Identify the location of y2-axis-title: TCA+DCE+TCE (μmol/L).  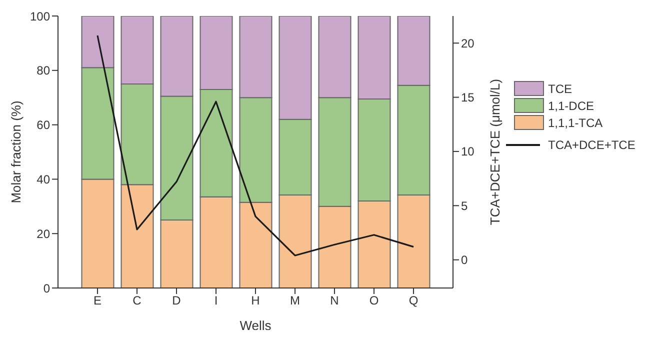
(495, 152).